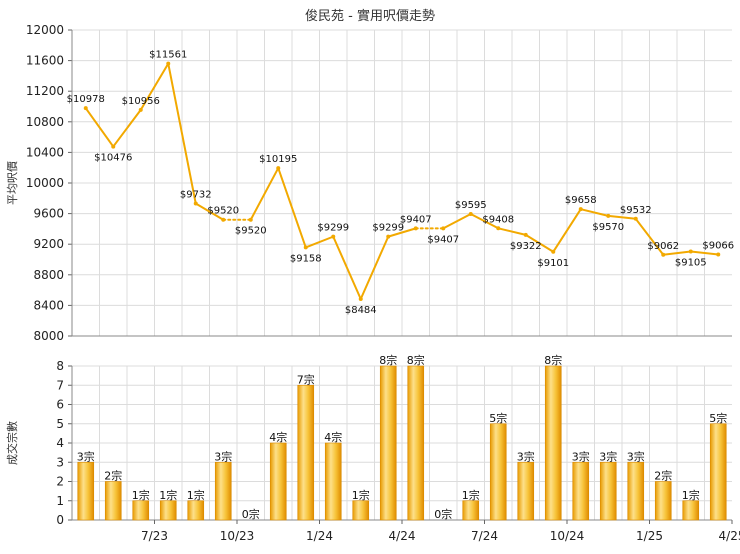 The height and width of the screenshot is (554, 740). I want to click on x-tick-label: 7/23, so click(154, 536).